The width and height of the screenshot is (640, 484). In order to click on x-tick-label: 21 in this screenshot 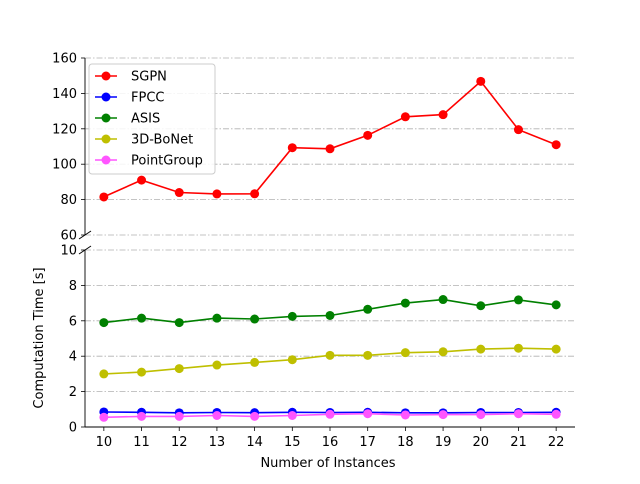, I will do `click(518, 442)`.